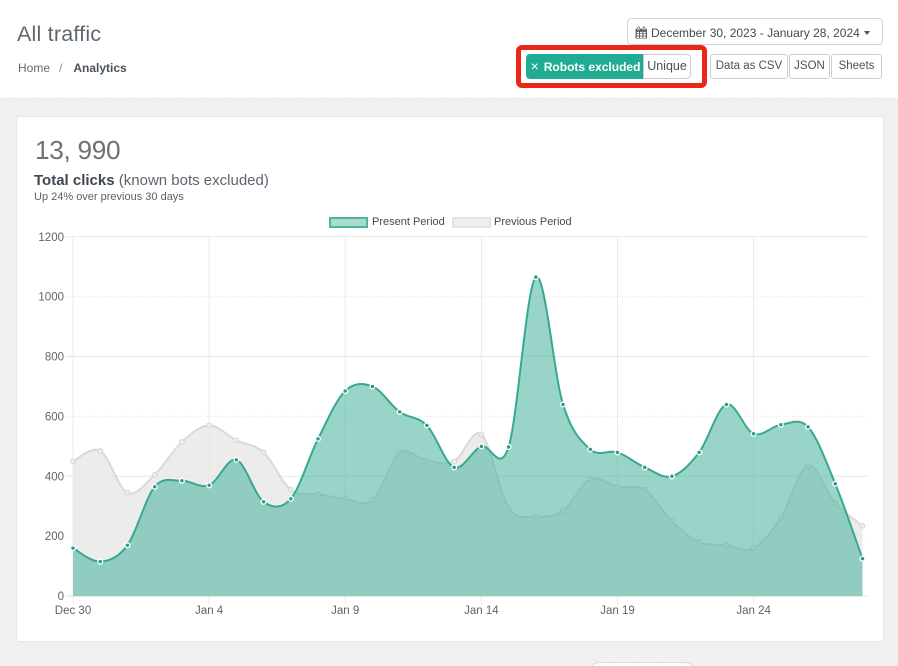 The height and width of the screenshot is (666, 898). I want to click on svg-text: 600, so click(54, 417).